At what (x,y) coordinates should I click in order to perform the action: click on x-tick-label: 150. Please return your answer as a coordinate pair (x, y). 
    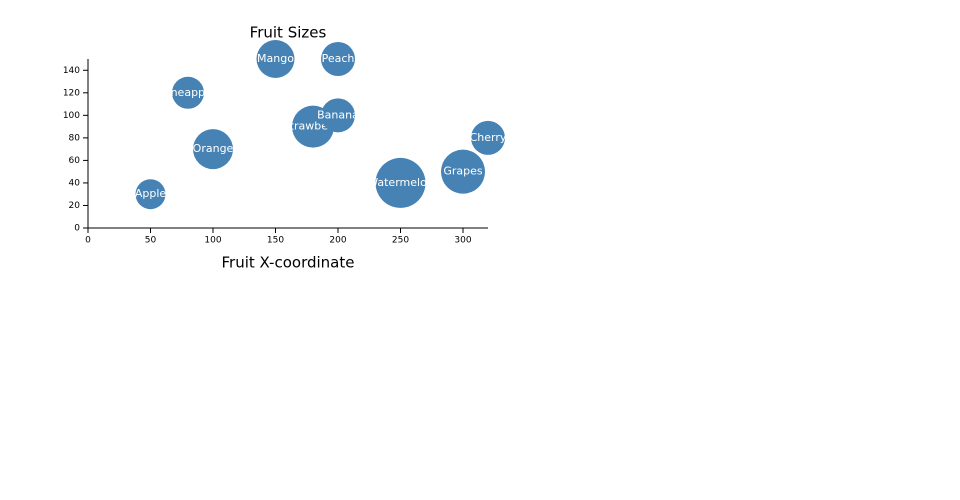
    Looking at the image, I should click on (275, 241).